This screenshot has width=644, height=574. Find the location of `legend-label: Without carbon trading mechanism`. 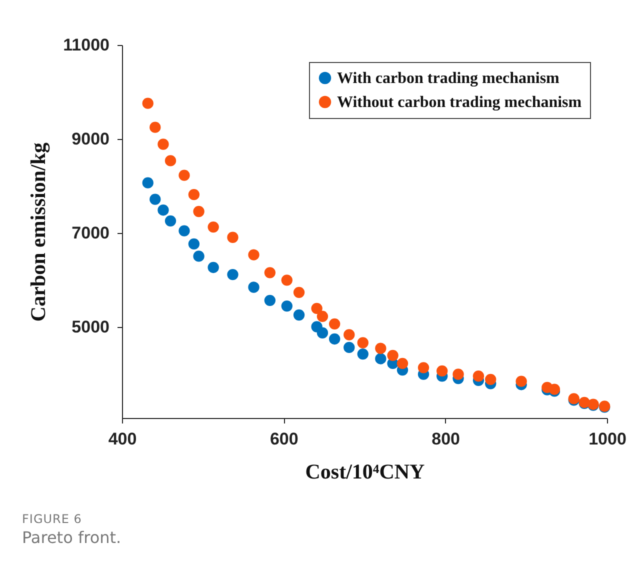

legend-label: Without carbon trading mechanism is located at coordinates (459, 102).